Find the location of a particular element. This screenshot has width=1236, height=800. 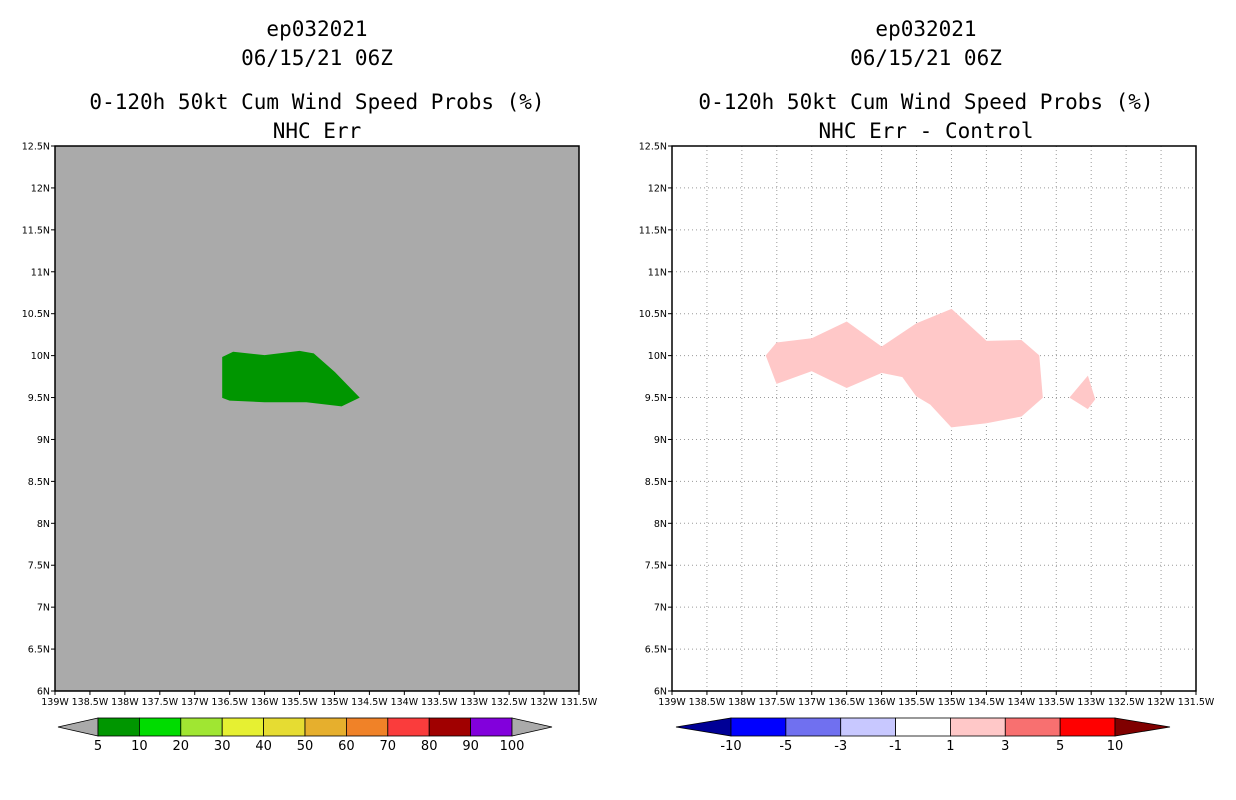

left-xtick-label: 137W is located at coordinates (195, 702).